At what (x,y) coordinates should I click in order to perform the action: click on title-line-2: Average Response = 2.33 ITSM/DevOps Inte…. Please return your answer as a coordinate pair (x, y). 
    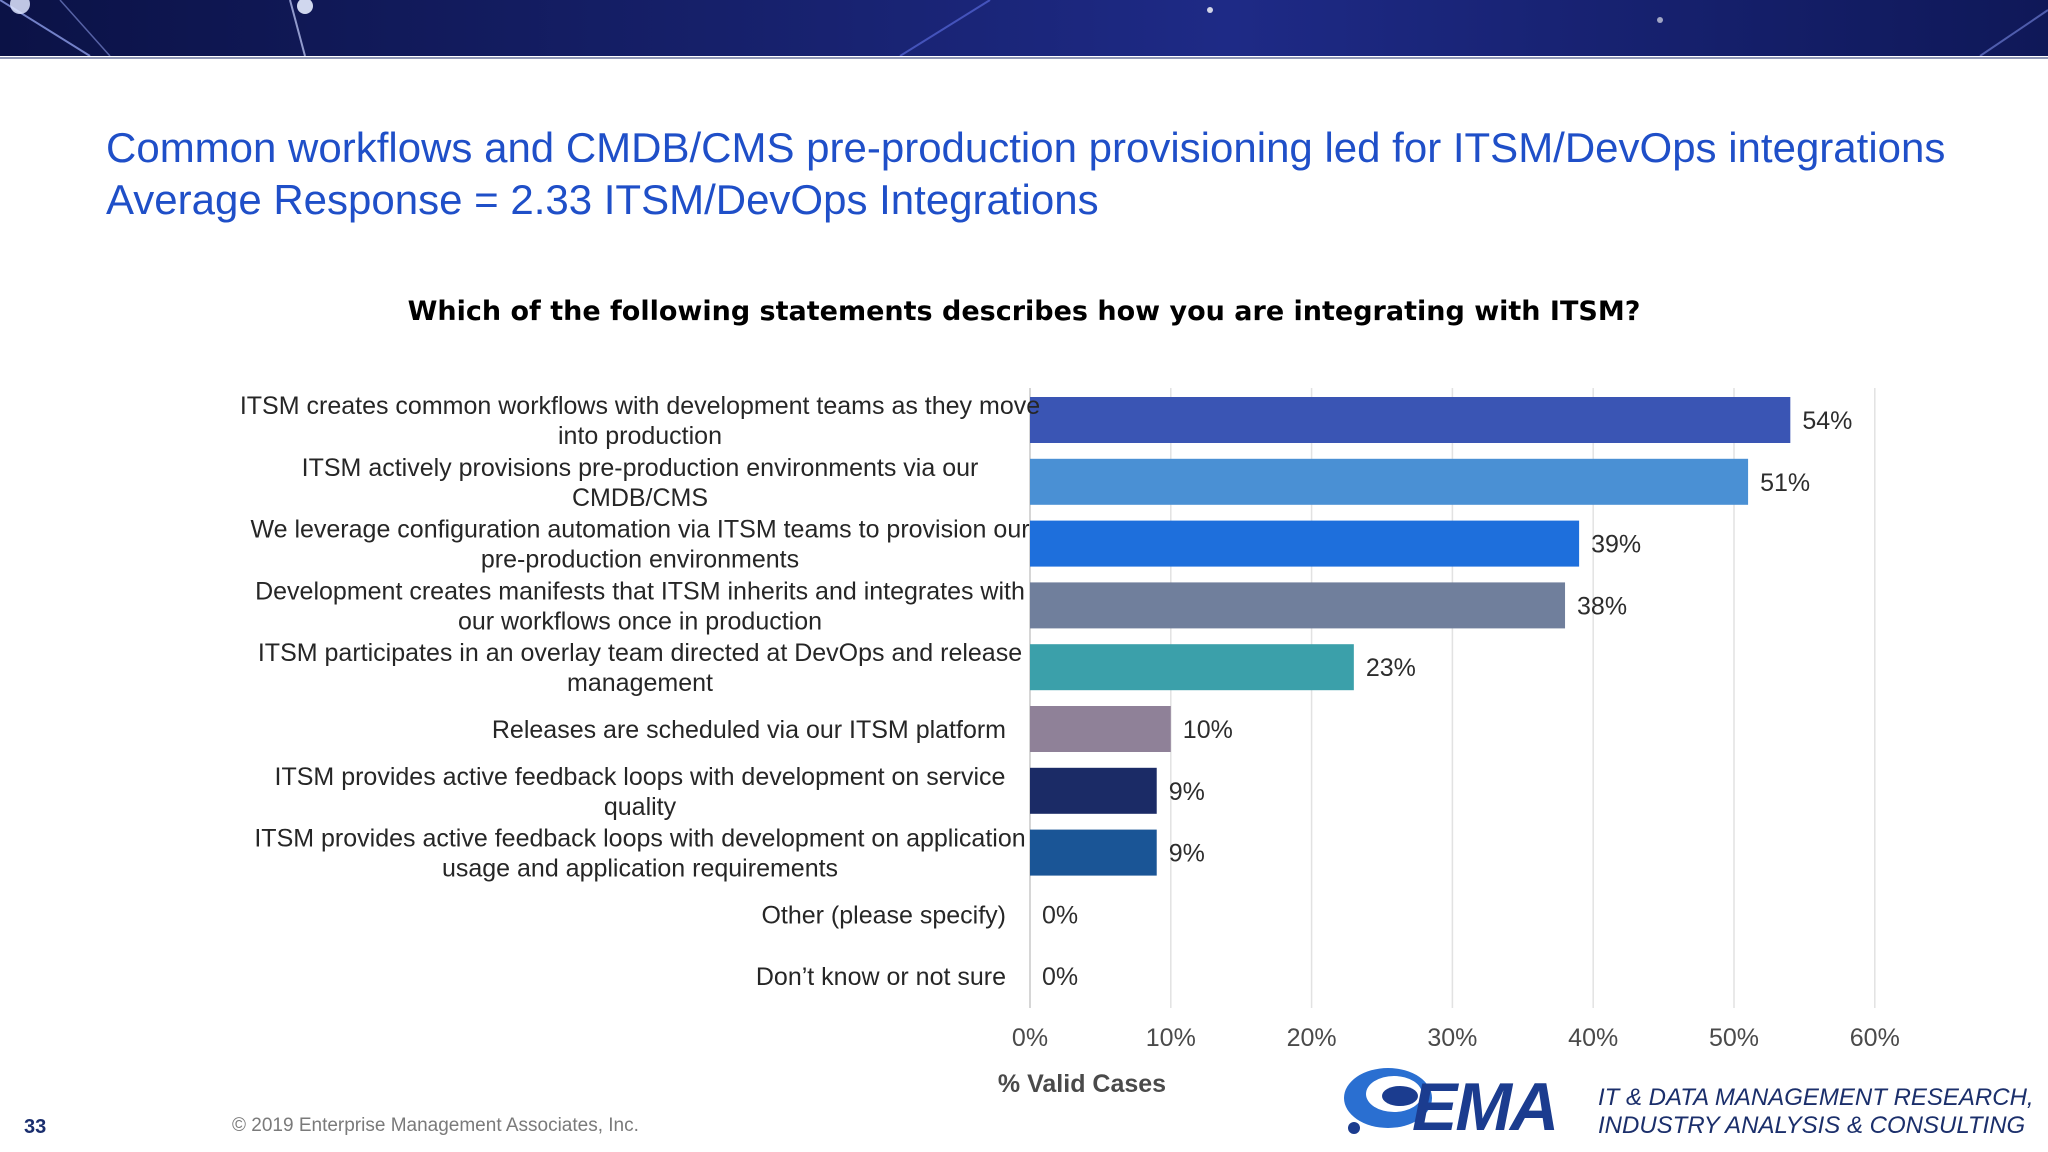
    Looking at the image, I should click on (602, 199).